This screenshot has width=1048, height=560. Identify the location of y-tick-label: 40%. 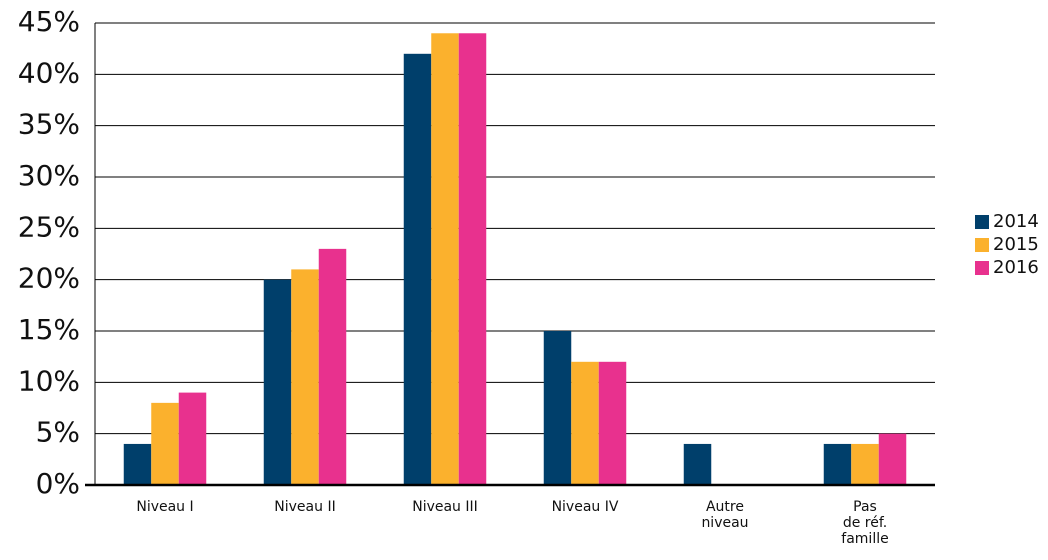
(49, 72).